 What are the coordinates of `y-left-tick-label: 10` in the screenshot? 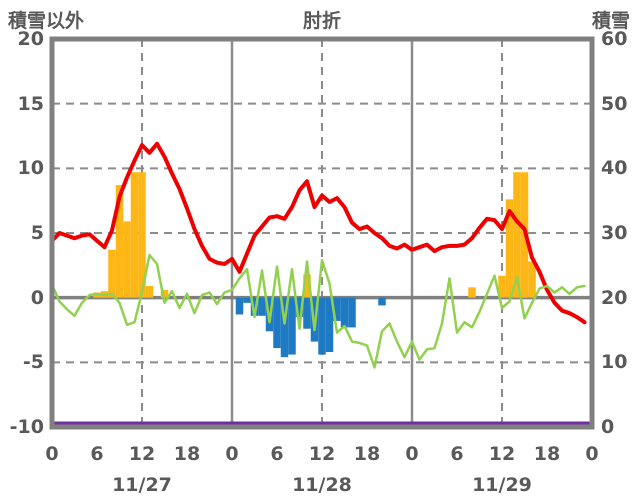 It's located at (30, 168).